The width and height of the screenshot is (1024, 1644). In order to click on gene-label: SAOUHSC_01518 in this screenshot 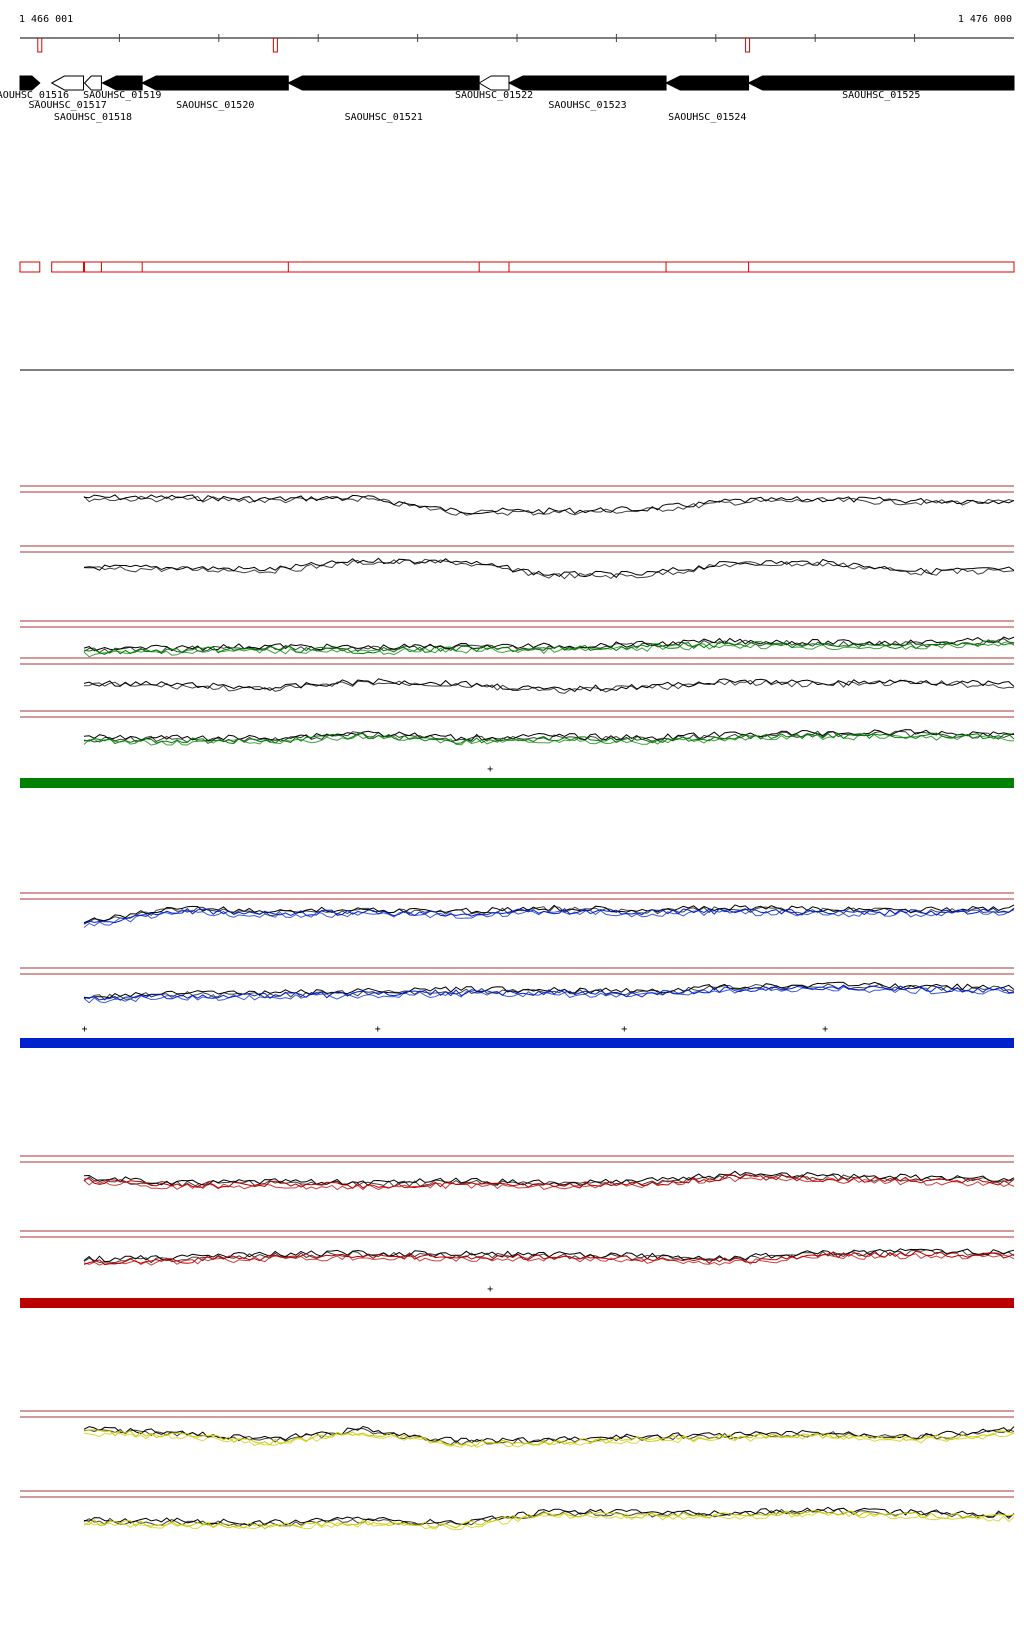, I will do `click(93, 117)`.